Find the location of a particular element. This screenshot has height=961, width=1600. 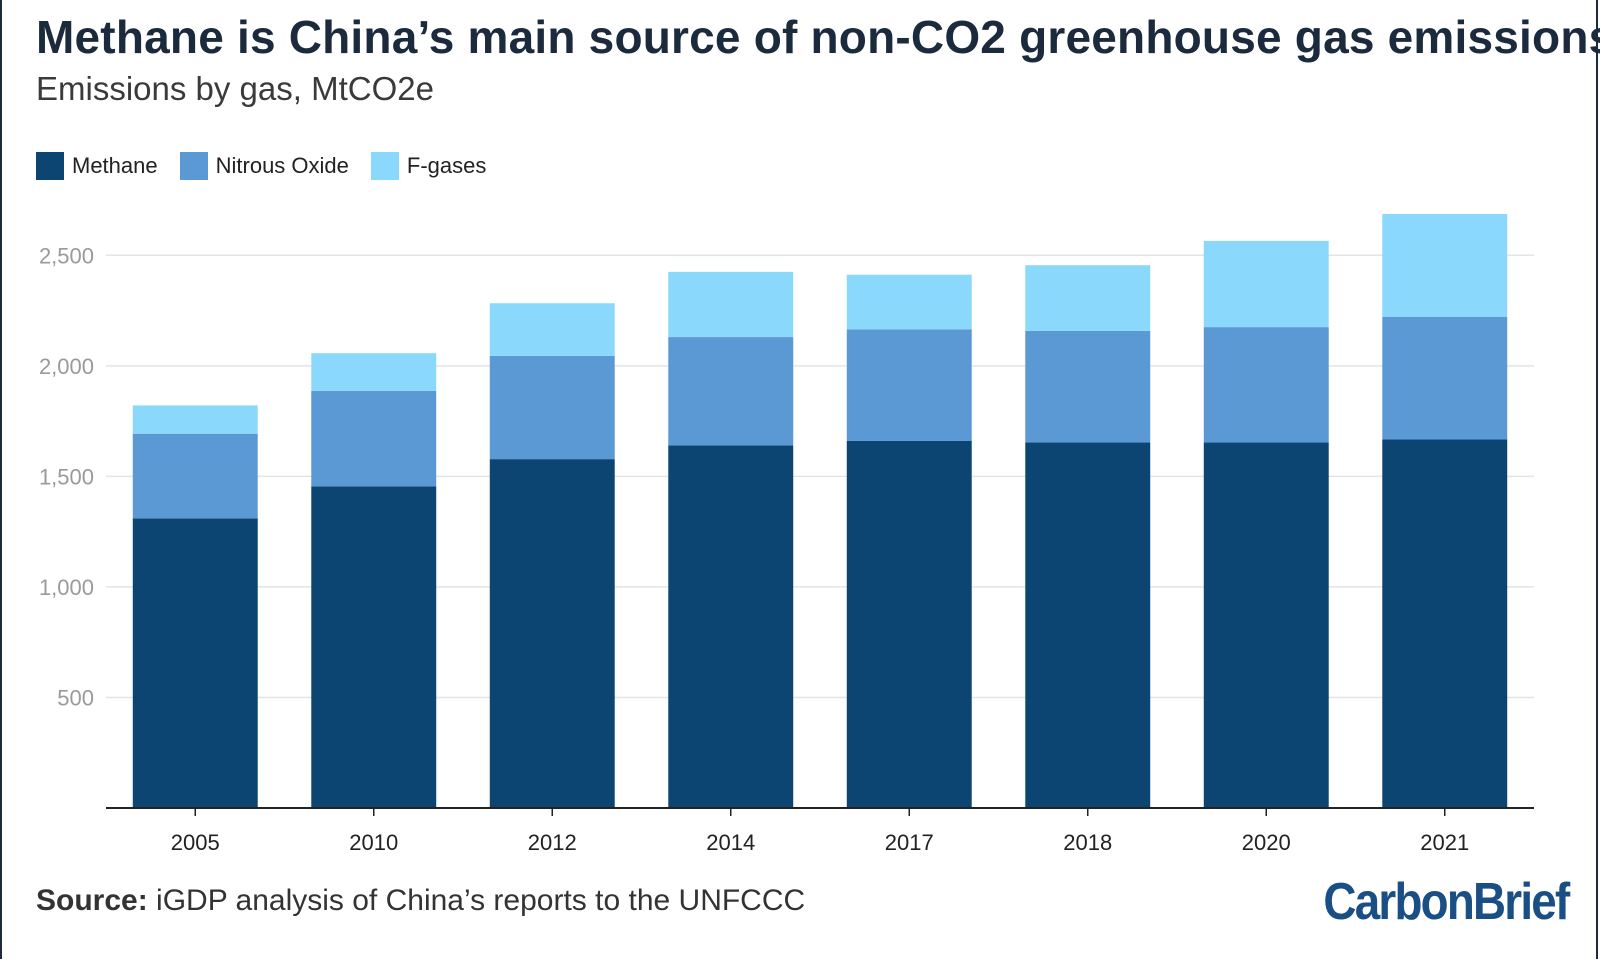

x-tick-label-2012: 2012 is located at coordinates (552, 842).